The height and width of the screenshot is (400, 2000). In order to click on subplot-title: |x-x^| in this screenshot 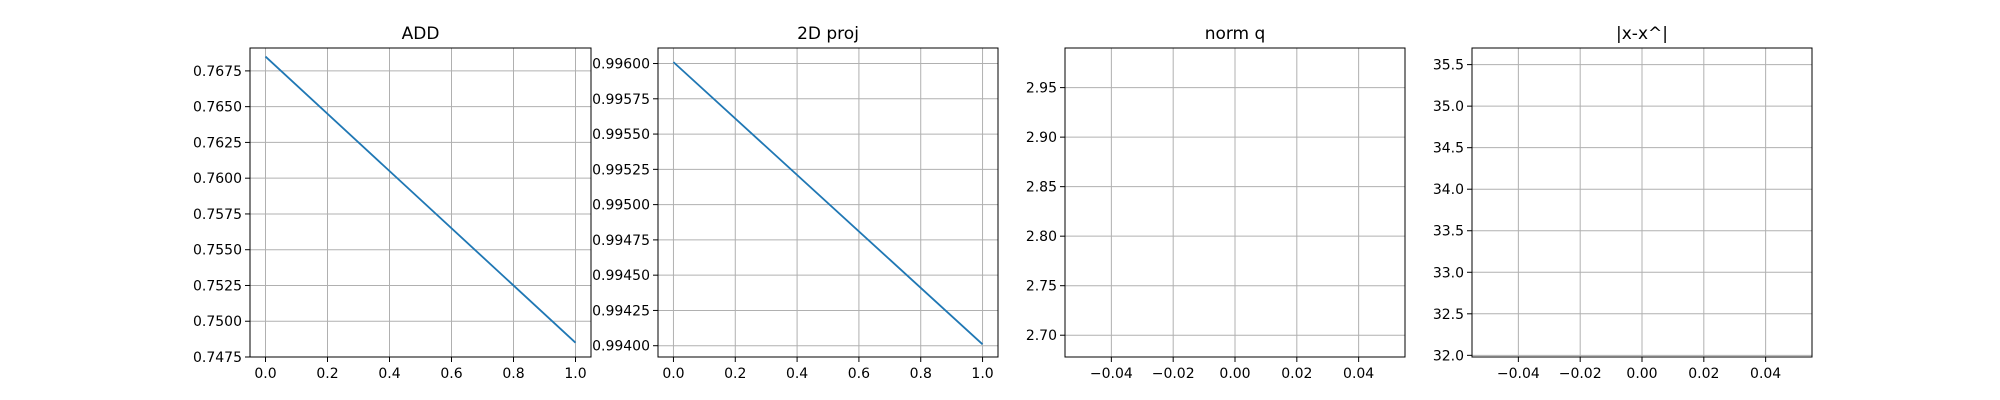, I will do `click(1642, 34)`.